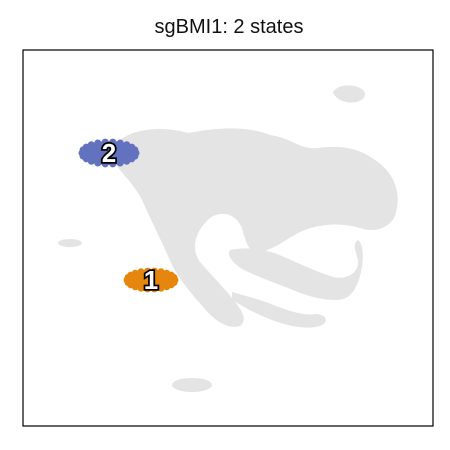 The width and height of the screenshot is (450, 450). Describe the element at coordinates (109, 153) in the screenshot. I see `cluster-label-2: 2` at that location.